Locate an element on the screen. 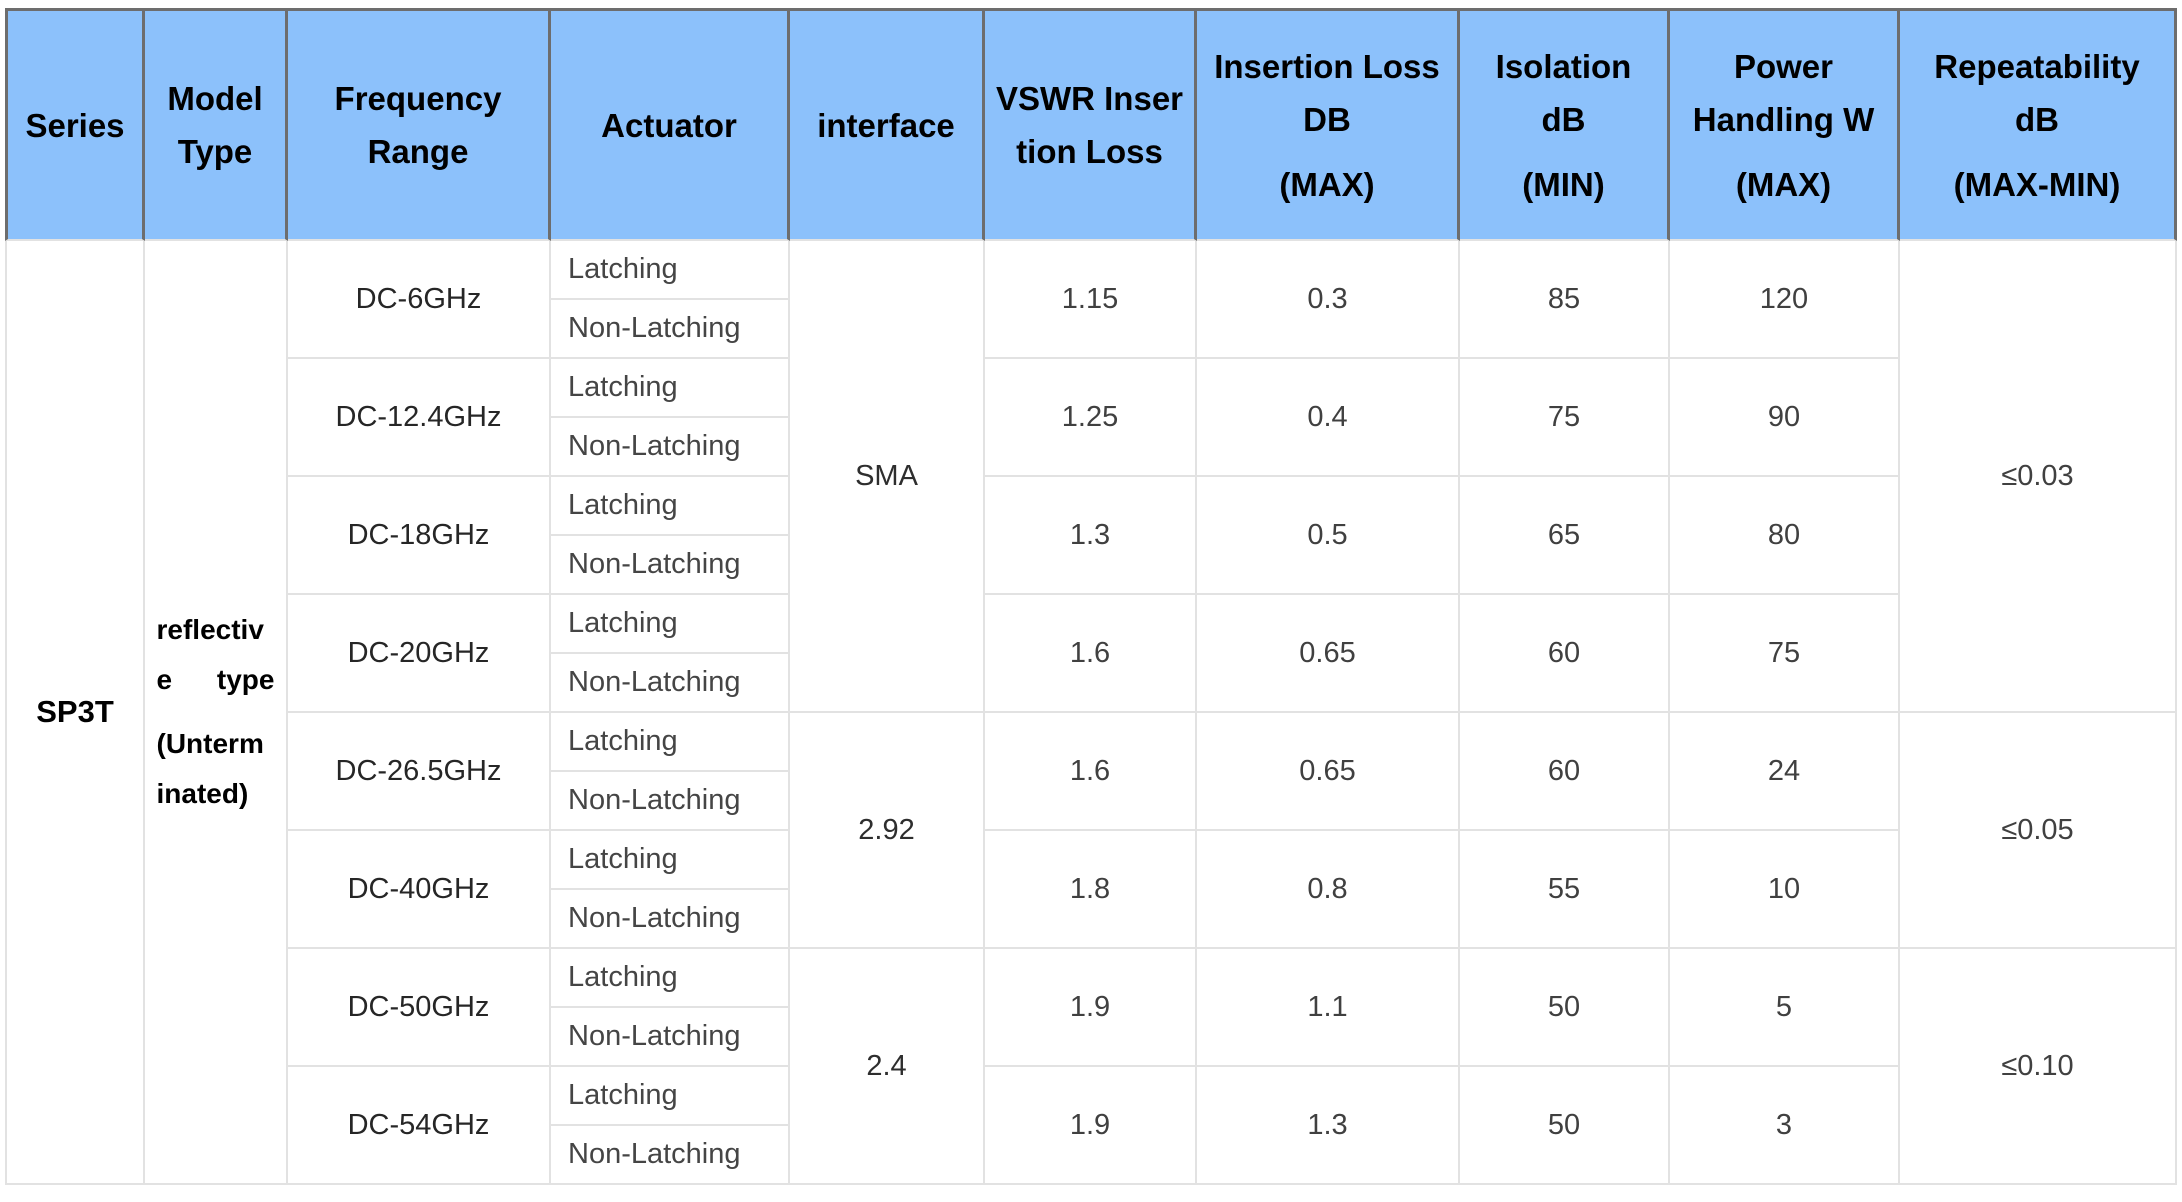  cell-interface: 2.4 is located at coordinates (887, 1067).